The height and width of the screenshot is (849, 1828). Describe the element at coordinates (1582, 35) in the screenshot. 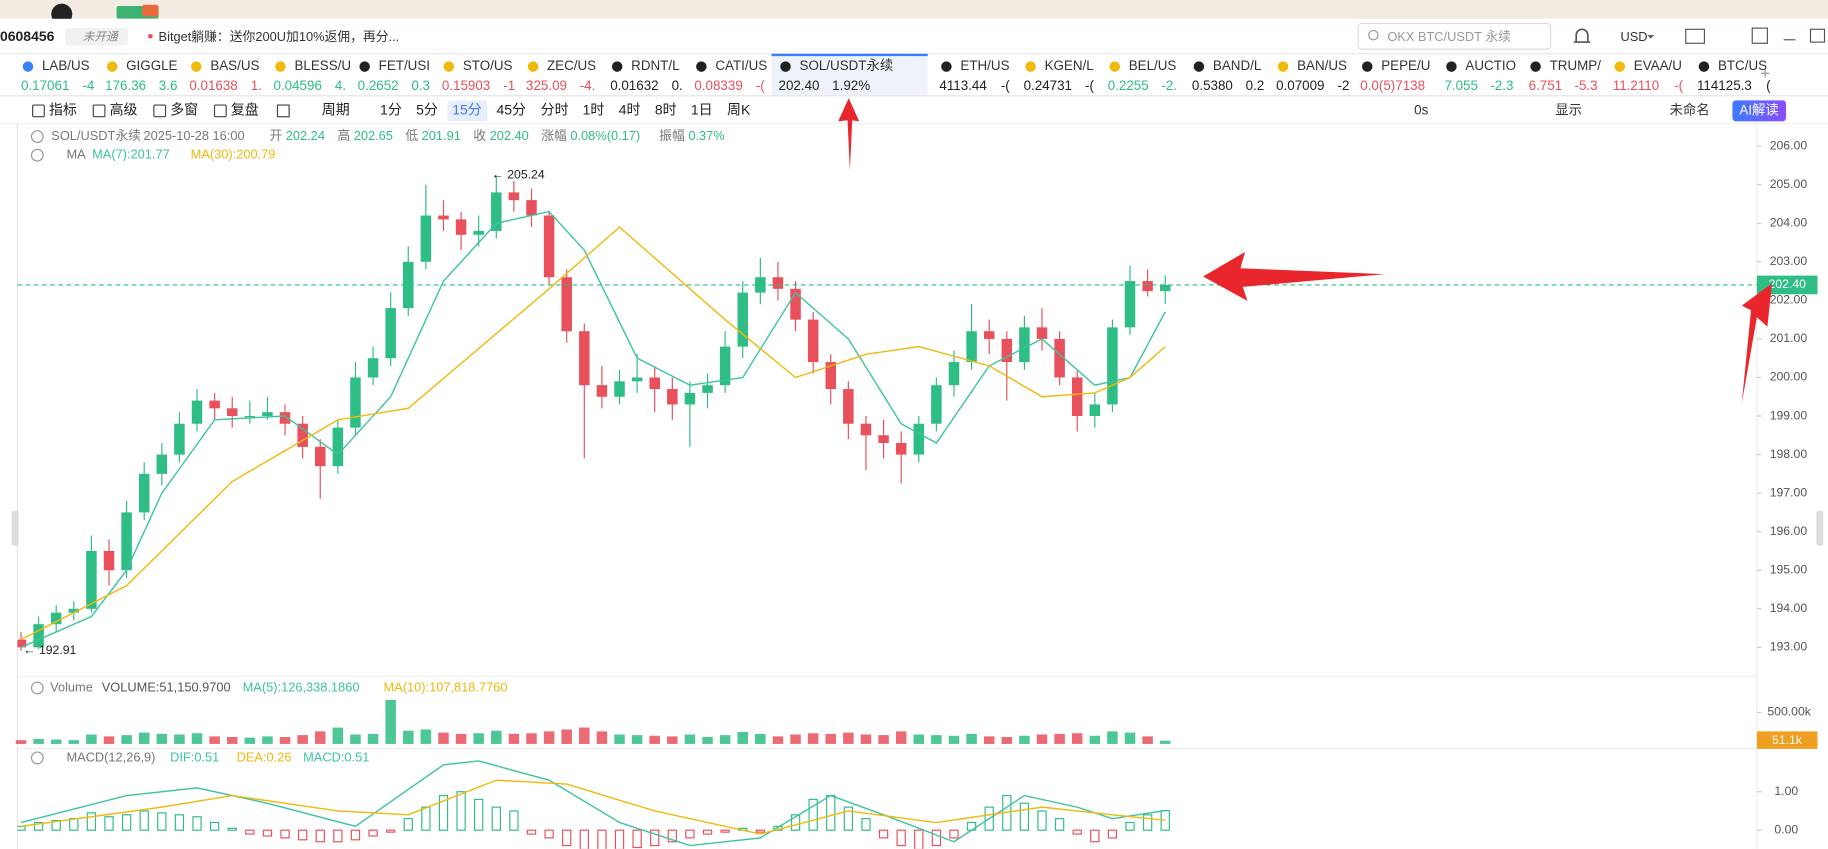

I see `bell-icon` at that location.